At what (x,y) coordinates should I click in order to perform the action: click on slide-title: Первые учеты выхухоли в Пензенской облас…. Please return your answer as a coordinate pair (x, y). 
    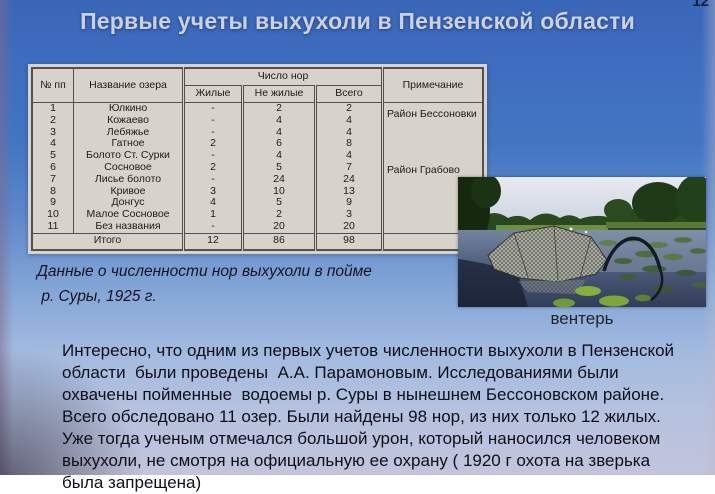
    Looking at the image, I should click on (357, 21).